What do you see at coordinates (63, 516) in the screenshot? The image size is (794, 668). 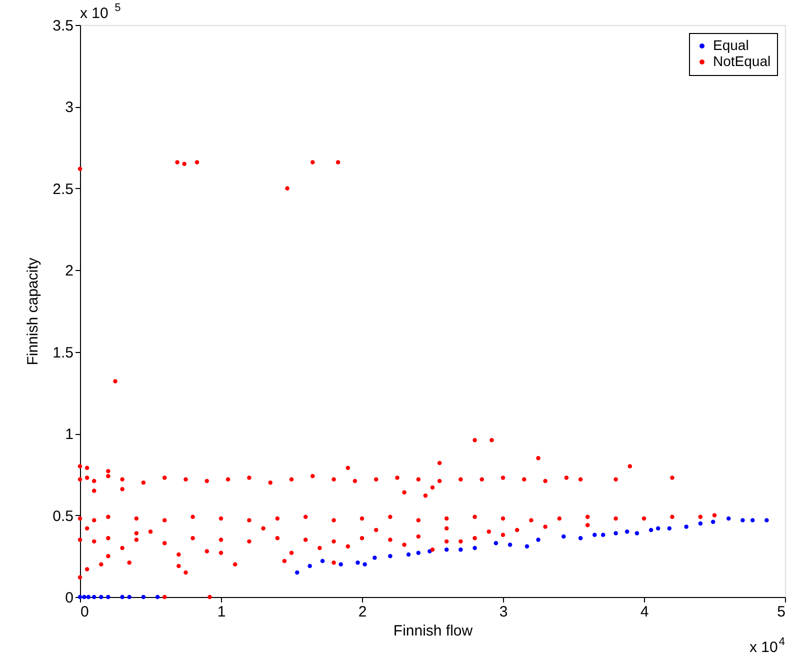 I see `y-tick-label: 0.5` at bounding box center [63, 516].